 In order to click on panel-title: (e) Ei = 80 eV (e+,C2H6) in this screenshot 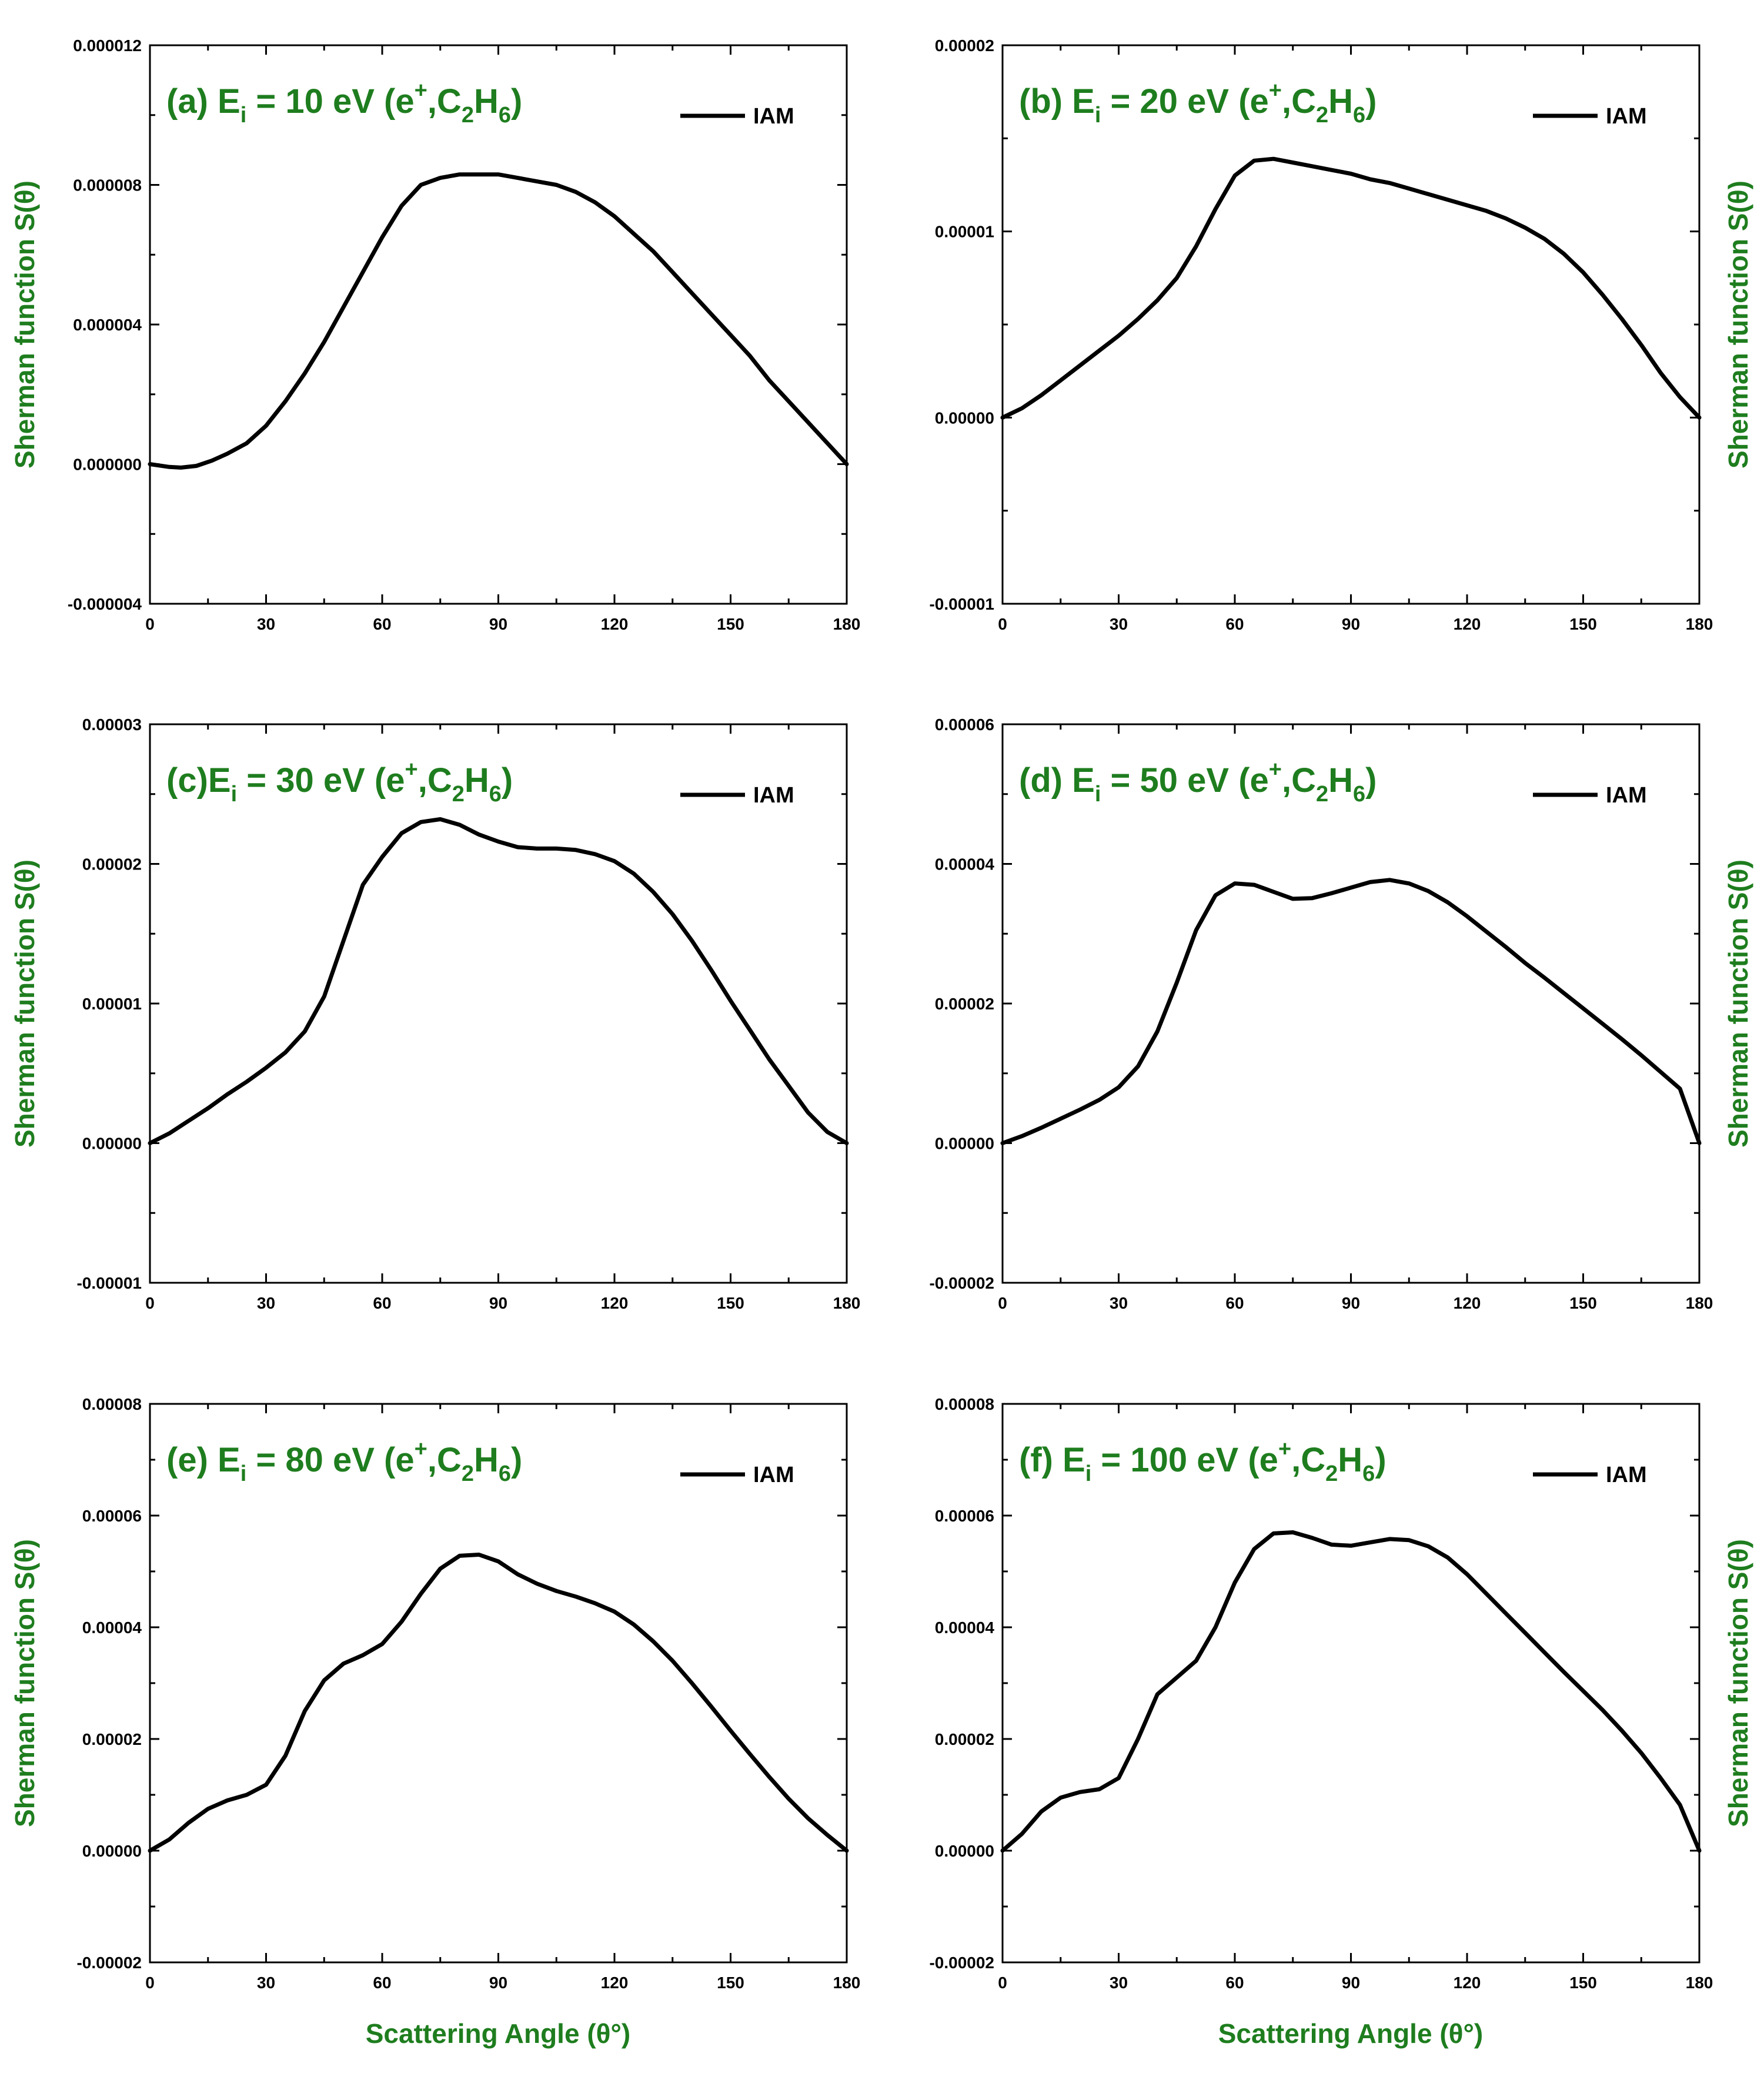, I will do `click(344, 1461)`.